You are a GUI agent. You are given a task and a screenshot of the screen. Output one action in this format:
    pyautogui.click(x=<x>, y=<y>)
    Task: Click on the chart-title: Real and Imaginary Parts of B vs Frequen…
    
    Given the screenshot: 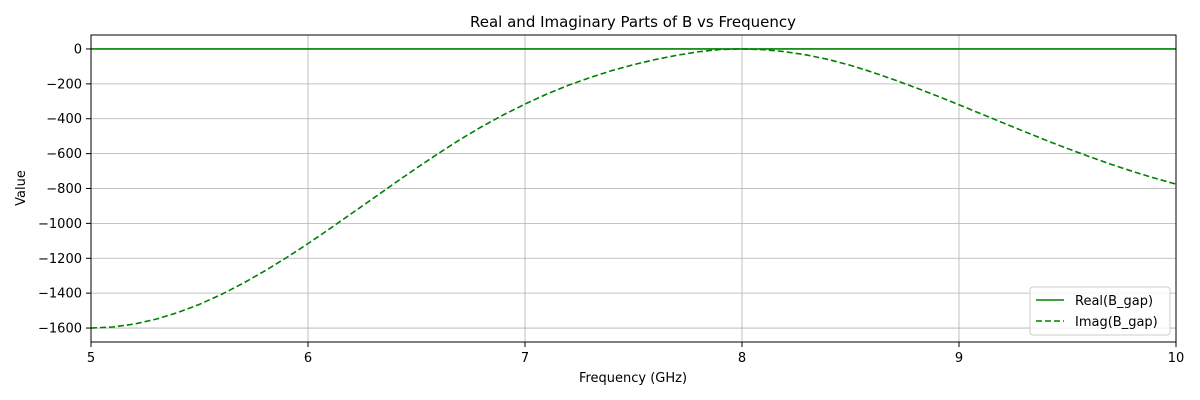 What is the action you would take?
    pyautogui.click(x=633, y=22)
    